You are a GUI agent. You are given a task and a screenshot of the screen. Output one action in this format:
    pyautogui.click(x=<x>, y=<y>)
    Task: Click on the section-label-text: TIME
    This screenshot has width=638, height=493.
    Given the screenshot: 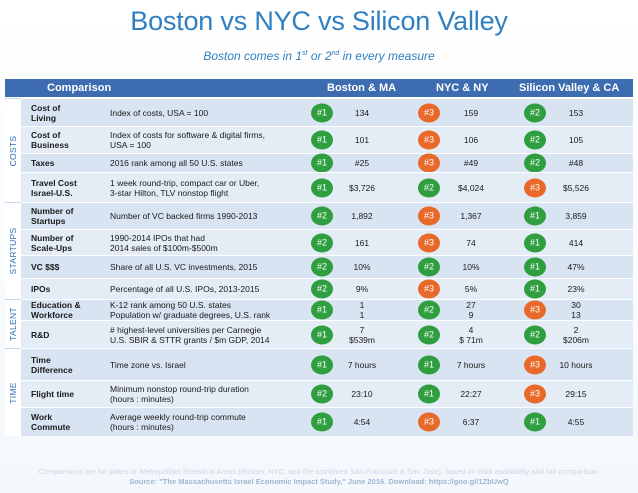 What is the action you would take?
    pyautogui.click(x=13, y=392)
    